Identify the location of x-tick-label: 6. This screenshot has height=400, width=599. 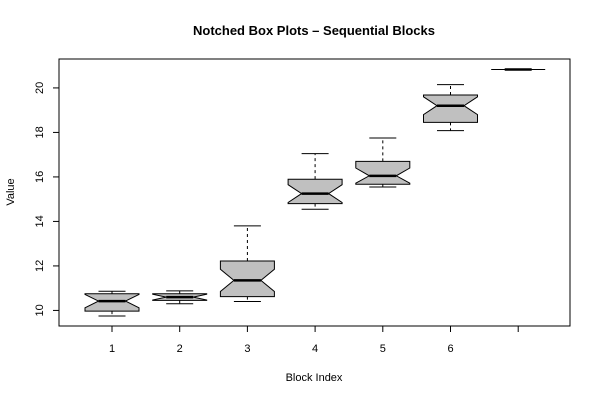
(450, 349).